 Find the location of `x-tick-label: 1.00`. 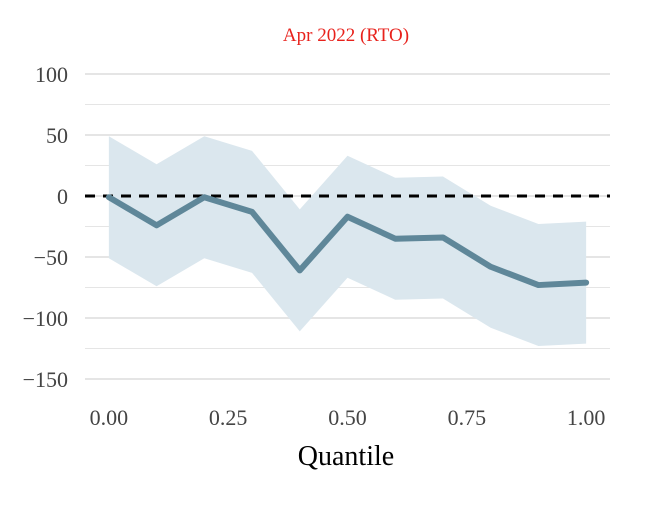

x-tick-label: 1.00 is located at coordinates (586, 417).